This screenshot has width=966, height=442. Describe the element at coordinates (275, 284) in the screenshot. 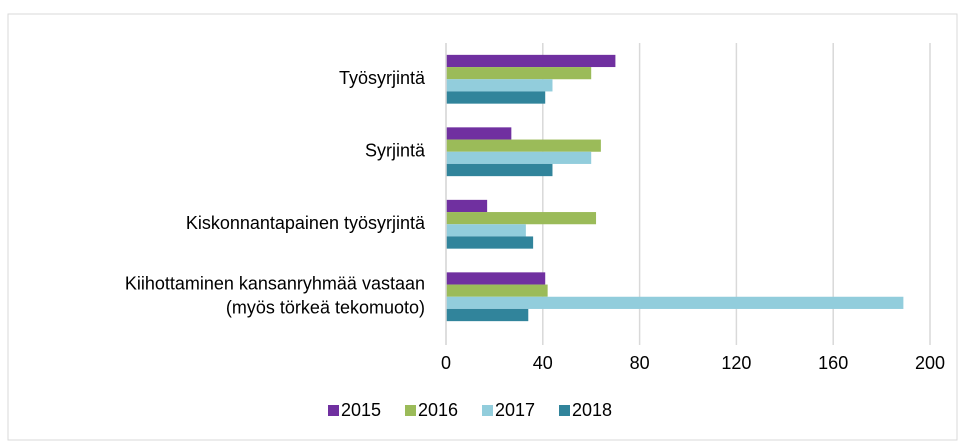

I see `y-tick-label: Kiihottaminen kansanryhmää vastaan` at that location.